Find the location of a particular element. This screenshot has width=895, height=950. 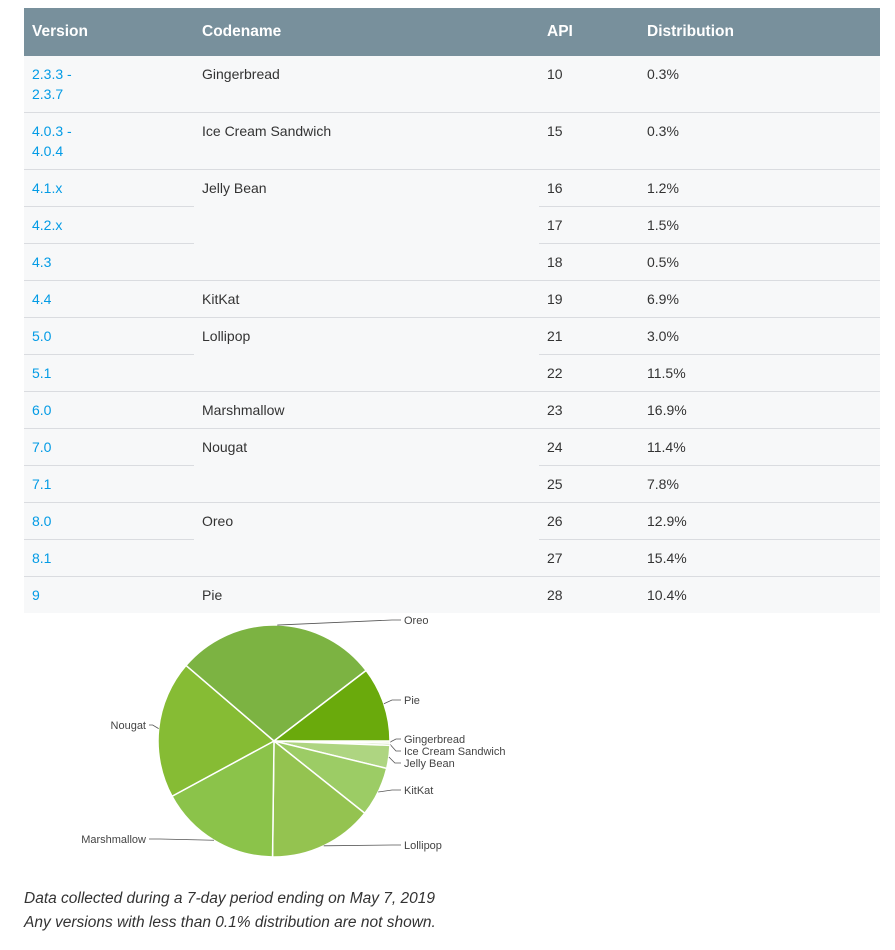

version-cell: 2.3.3 -2.3.7 is located at coordinates (109, 84).